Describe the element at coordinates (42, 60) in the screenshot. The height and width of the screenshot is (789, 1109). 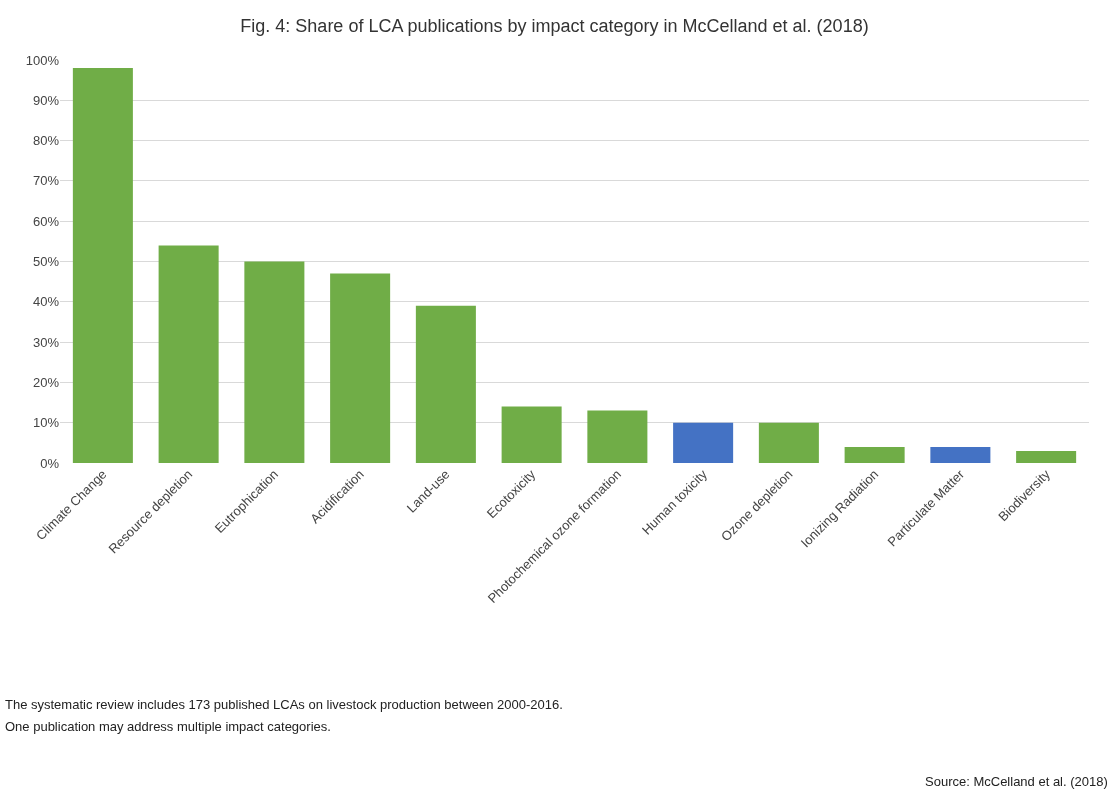
I see `y-tick-label: 100%` at that location.